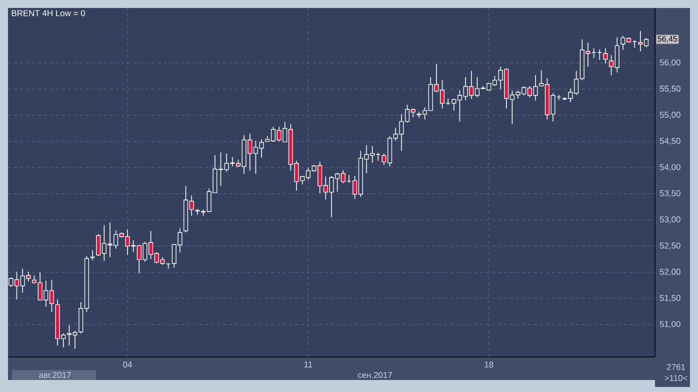 The width and height of the screenshot is (698, 392). What do you see at coordinates (670, 298) in the screenshot?
I see `y-tick-label: 51,50` at bounding box center [670, 298].